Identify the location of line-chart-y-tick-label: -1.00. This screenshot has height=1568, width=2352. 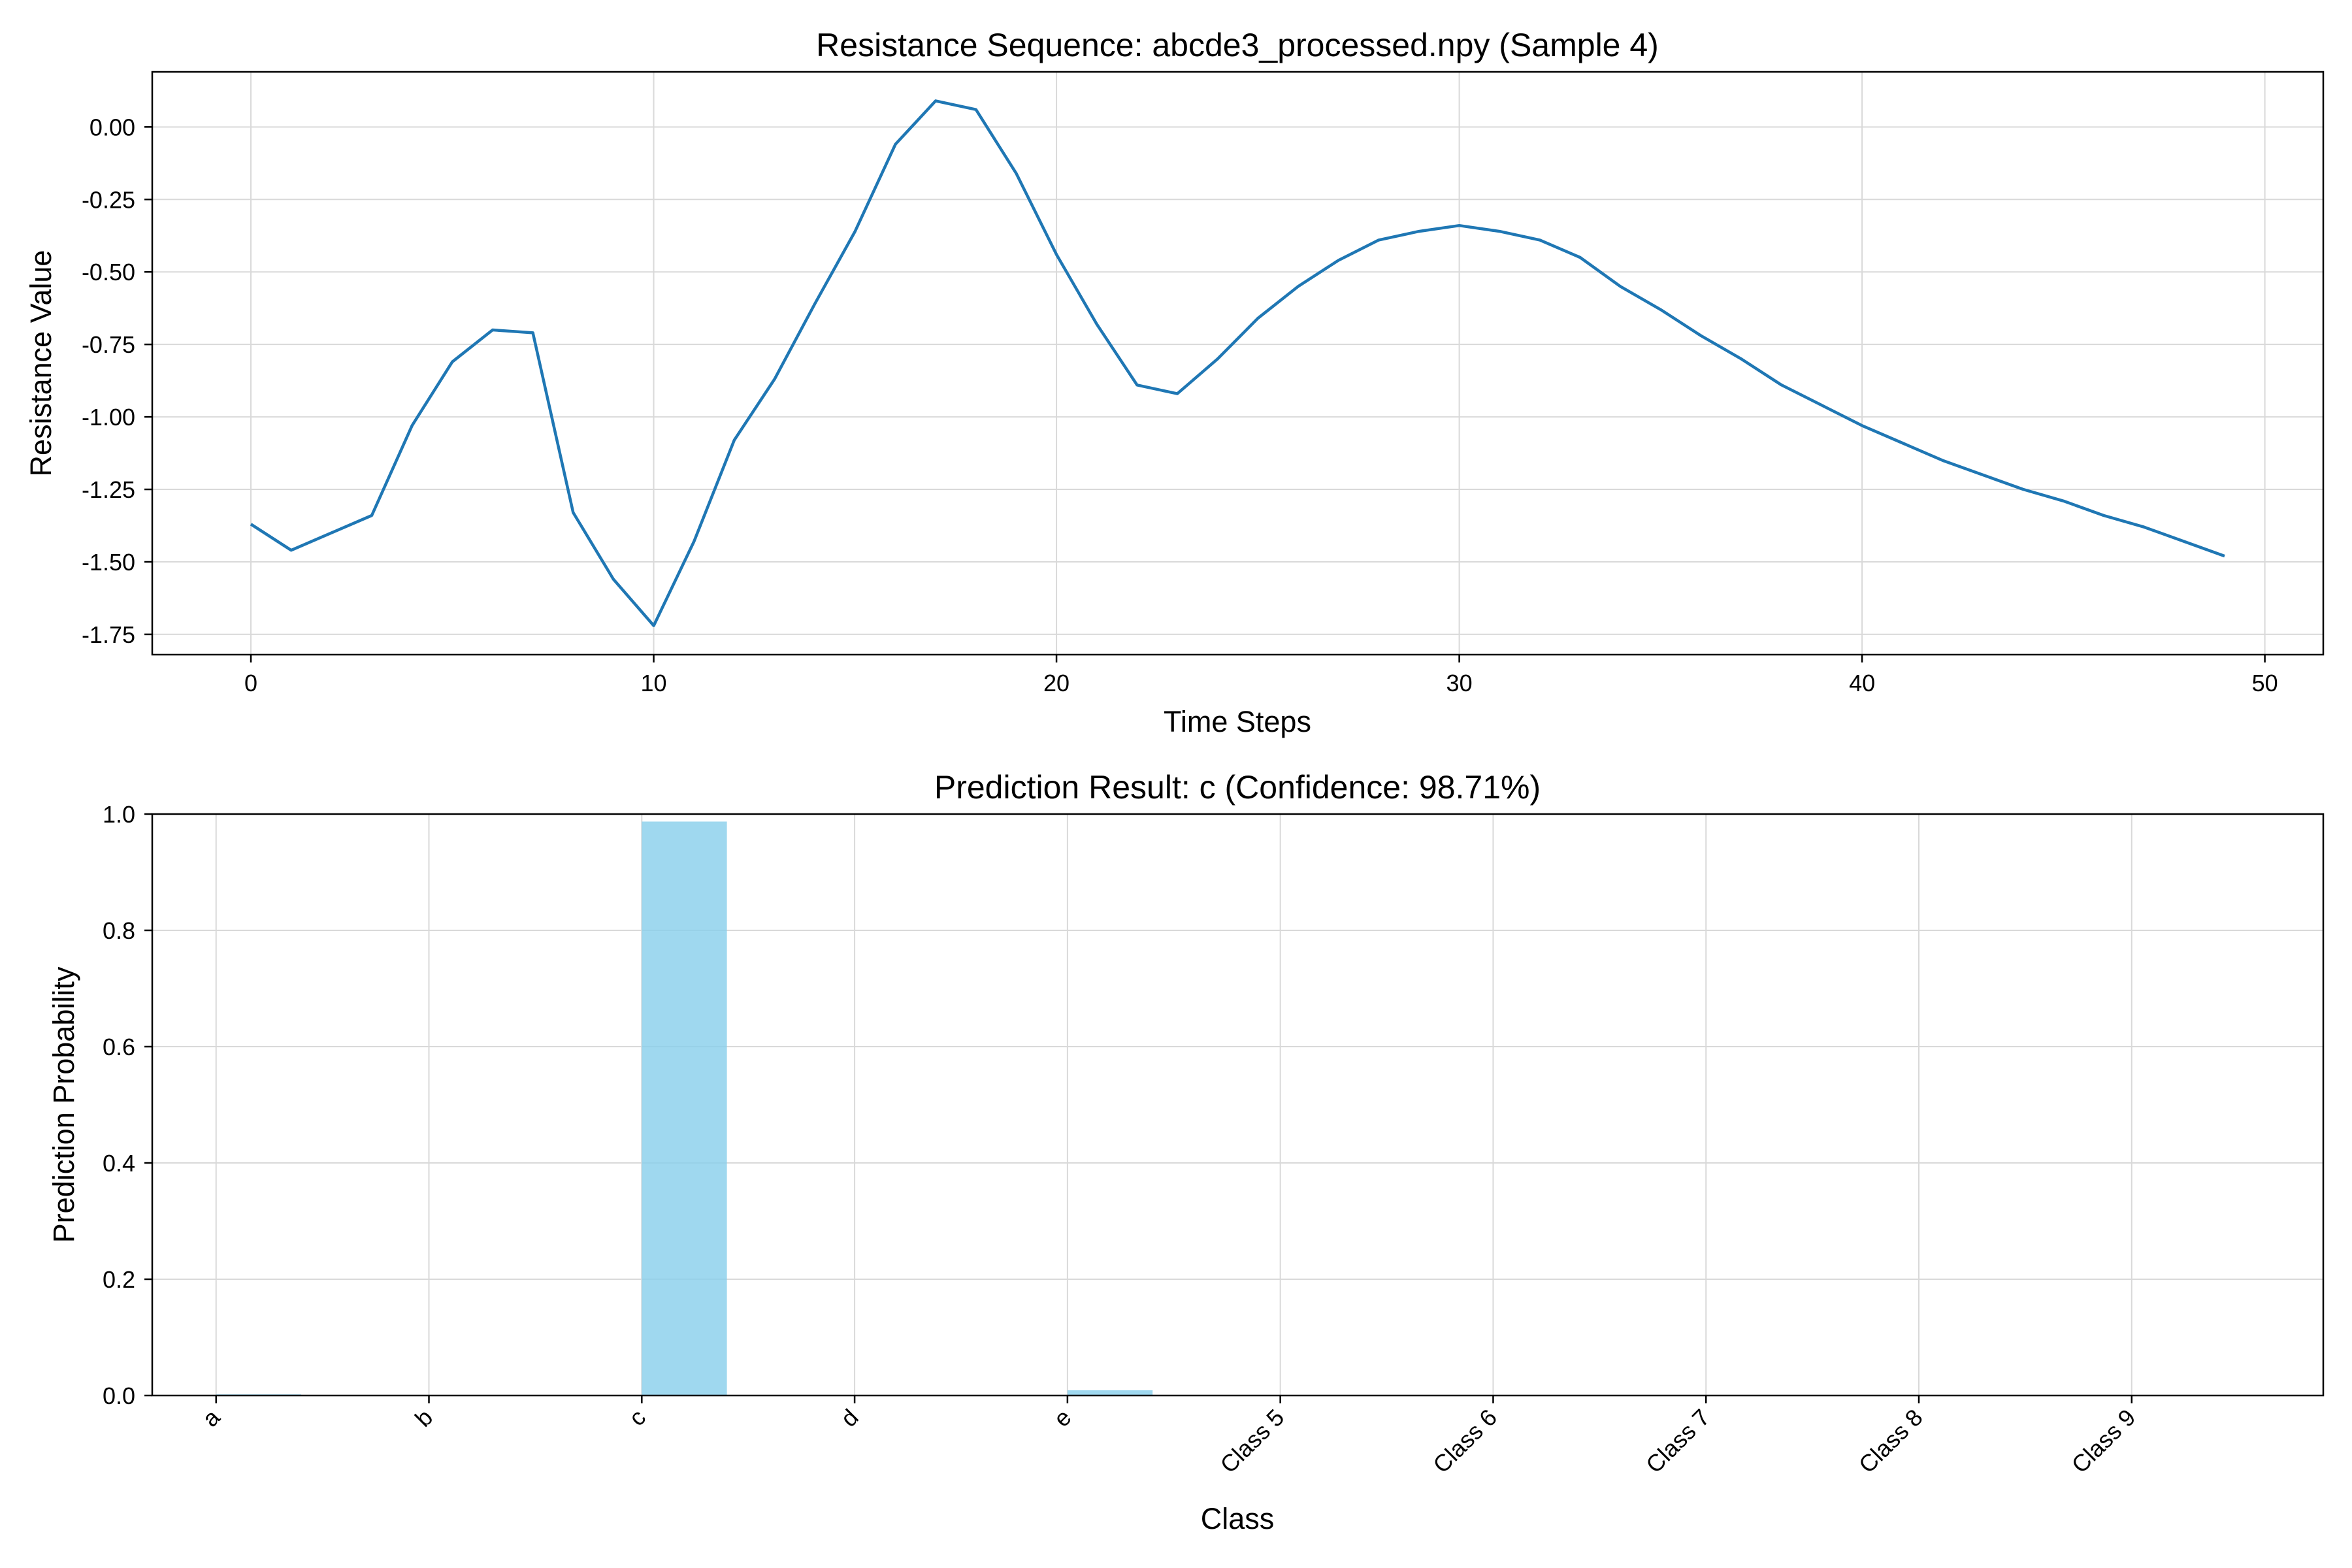
(108, 417).